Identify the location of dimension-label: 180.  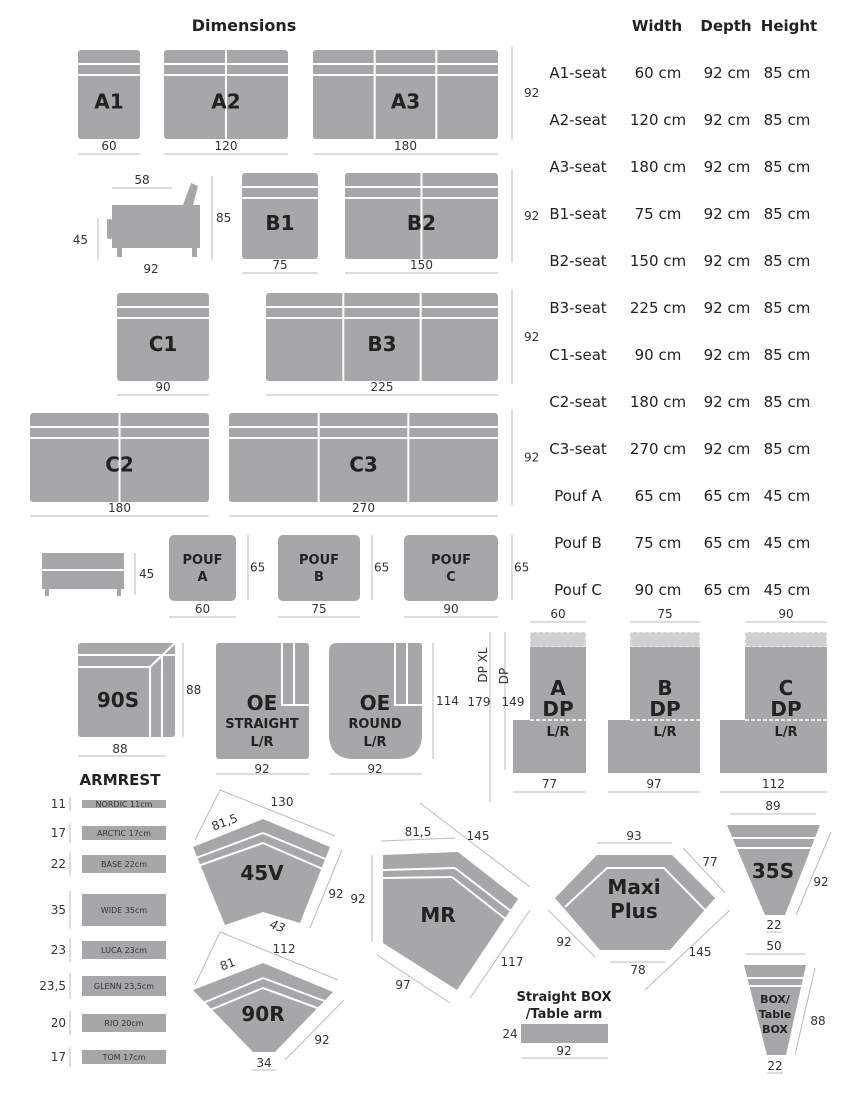
(119, 508).